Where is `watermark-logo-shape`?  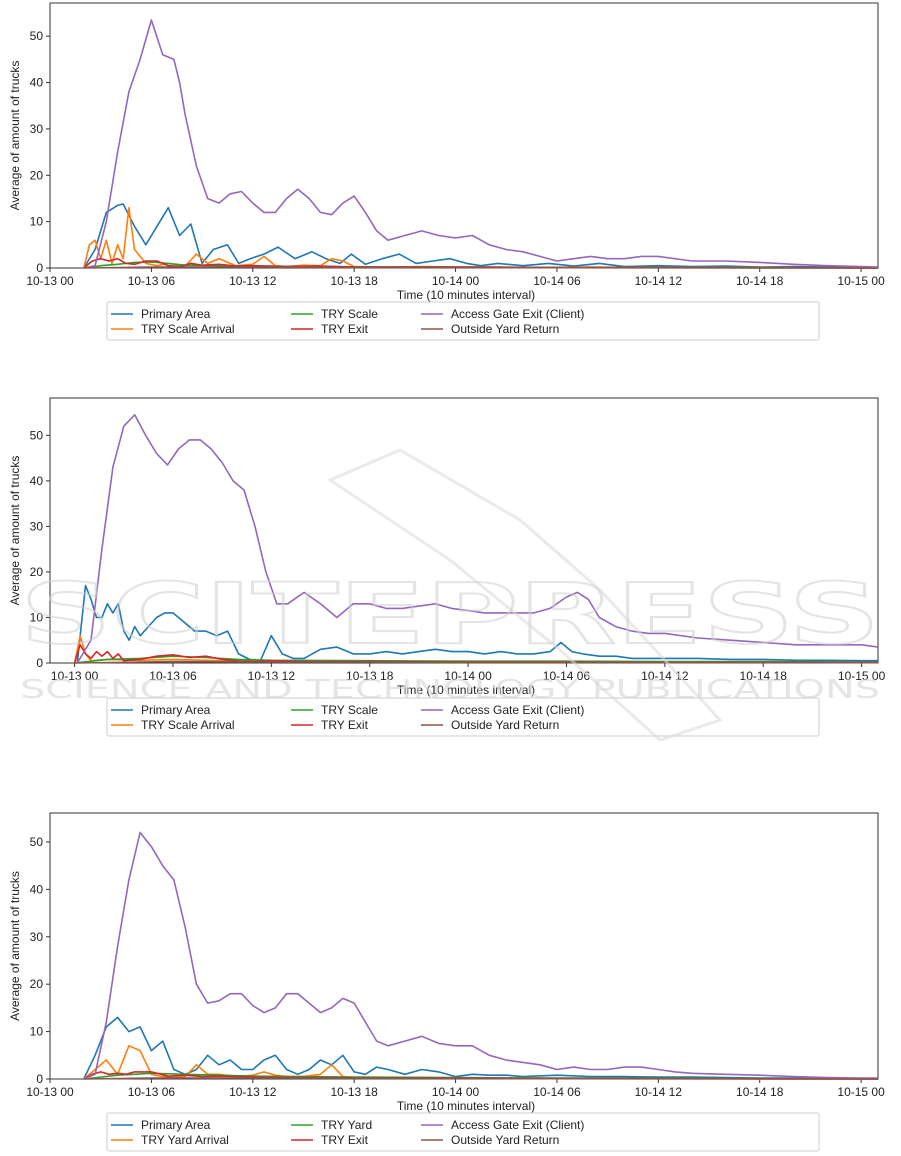 watermark-logo-shape is located at coordinates (524, 595).